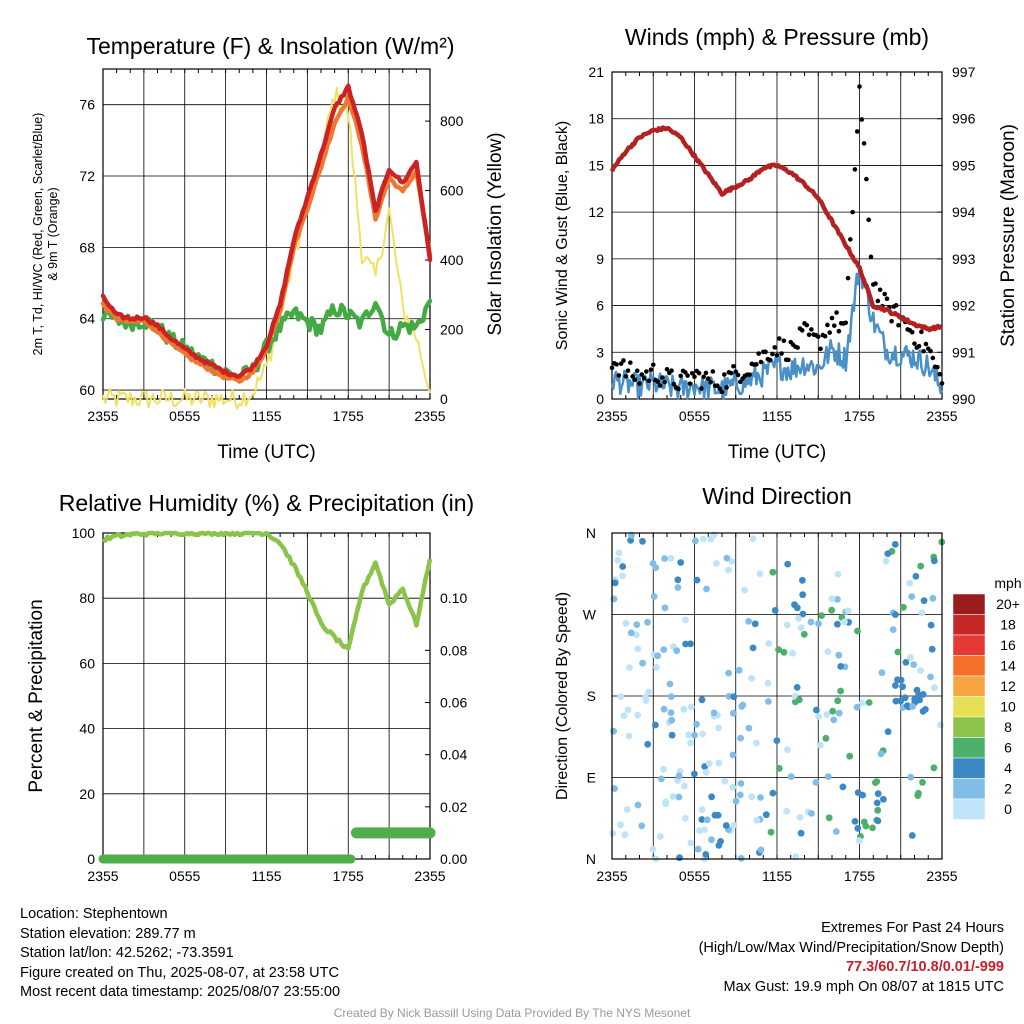 The image size is (1024, 1024). I want to click on y-tick-label: 0, so click(600, 399).